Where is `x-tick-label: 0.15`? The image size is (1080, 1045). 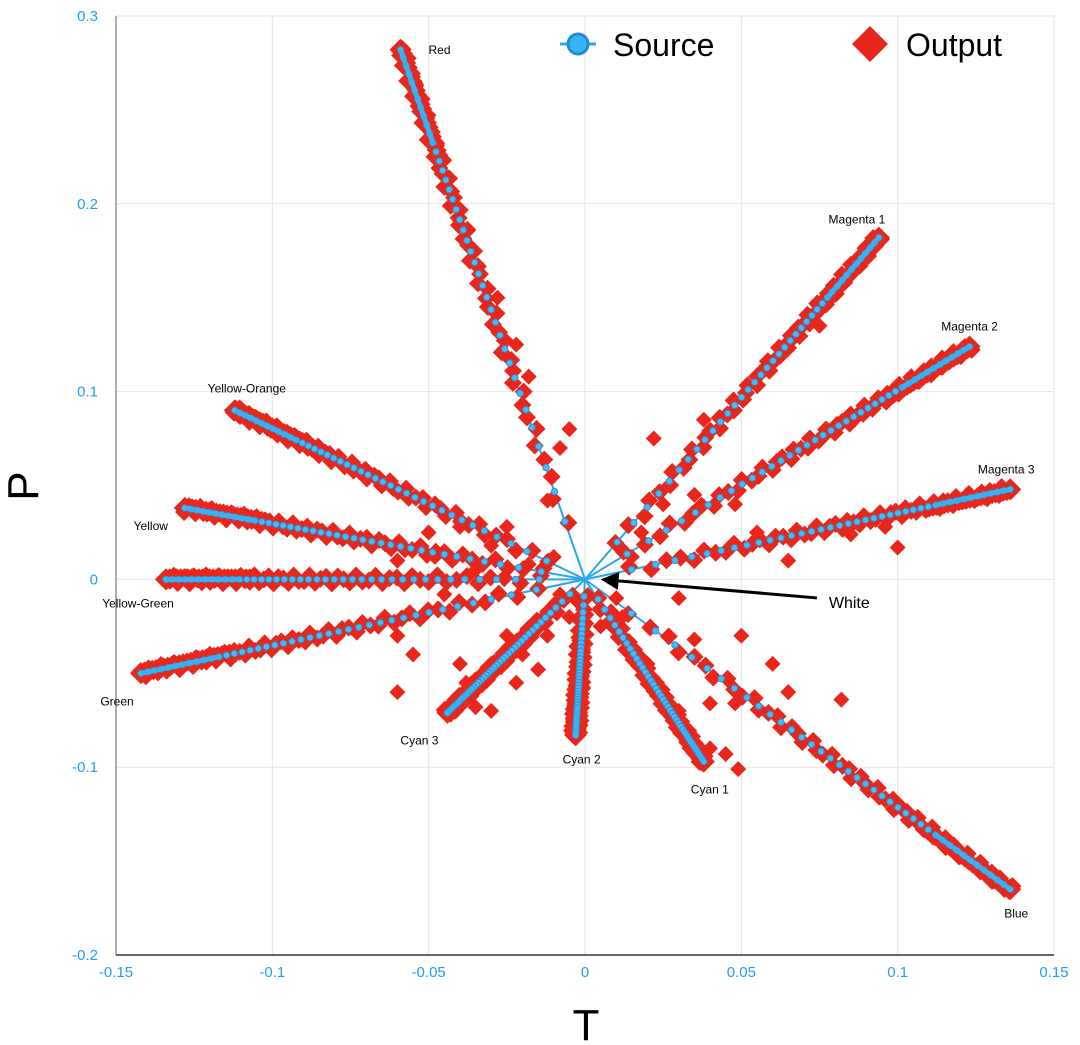 x-tick-label: 0.15 is located at coordinates (1053, 972).